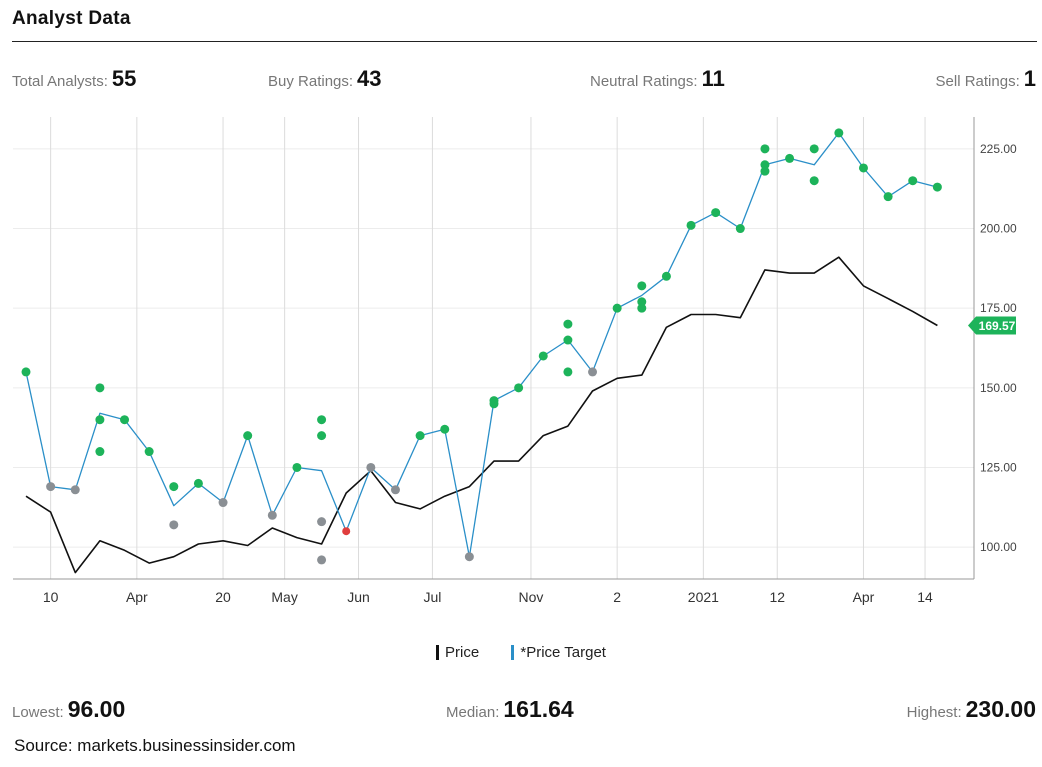 This screenshot has height=767, width=1042. Describe the element at coordinates (998, 388) in the screenshot. I see `y-tick-label: 150.00` at that location.